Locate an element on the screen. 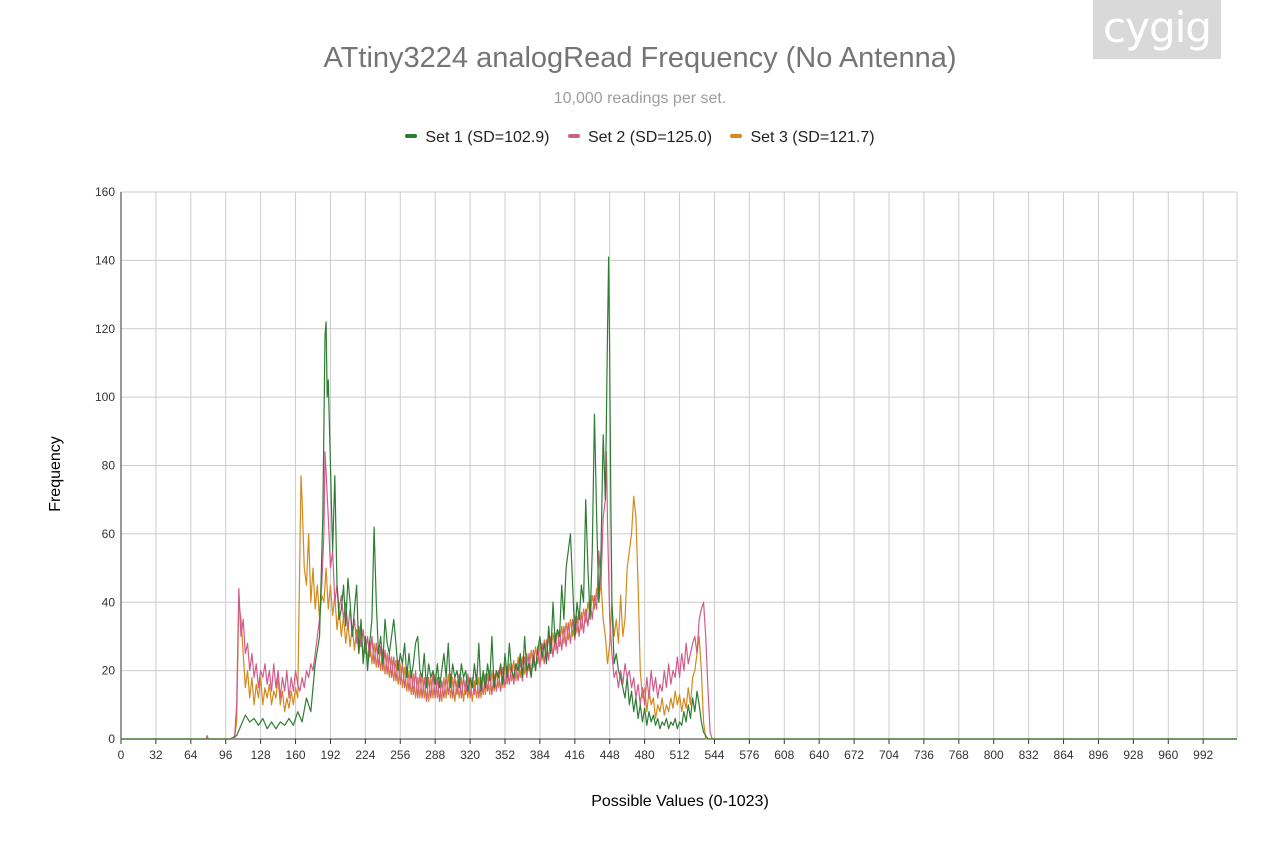  x-tick-label: 320 is located at coordinates (470, 755).